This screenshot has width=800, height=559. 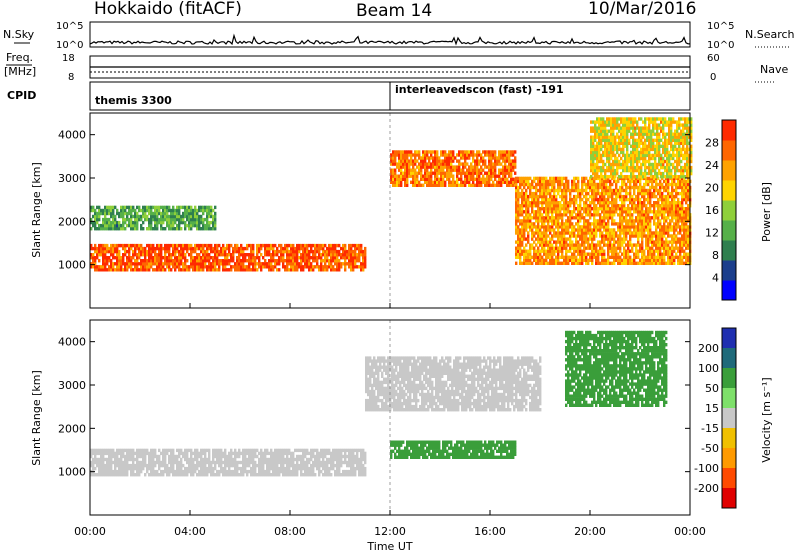 What do you see at coordinates (774, 69) in the screenshot?
I see `nave-label: Nave` at bounding box center [774, 69].